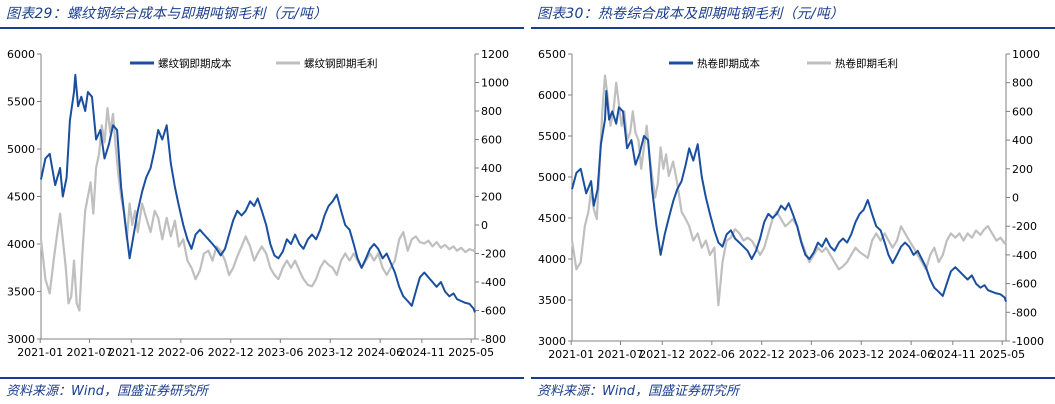 Image resolution: width=1055 pixels, height=404 pixels. I want to click on y-right-tick-label: -1000, so click(1028, 341).